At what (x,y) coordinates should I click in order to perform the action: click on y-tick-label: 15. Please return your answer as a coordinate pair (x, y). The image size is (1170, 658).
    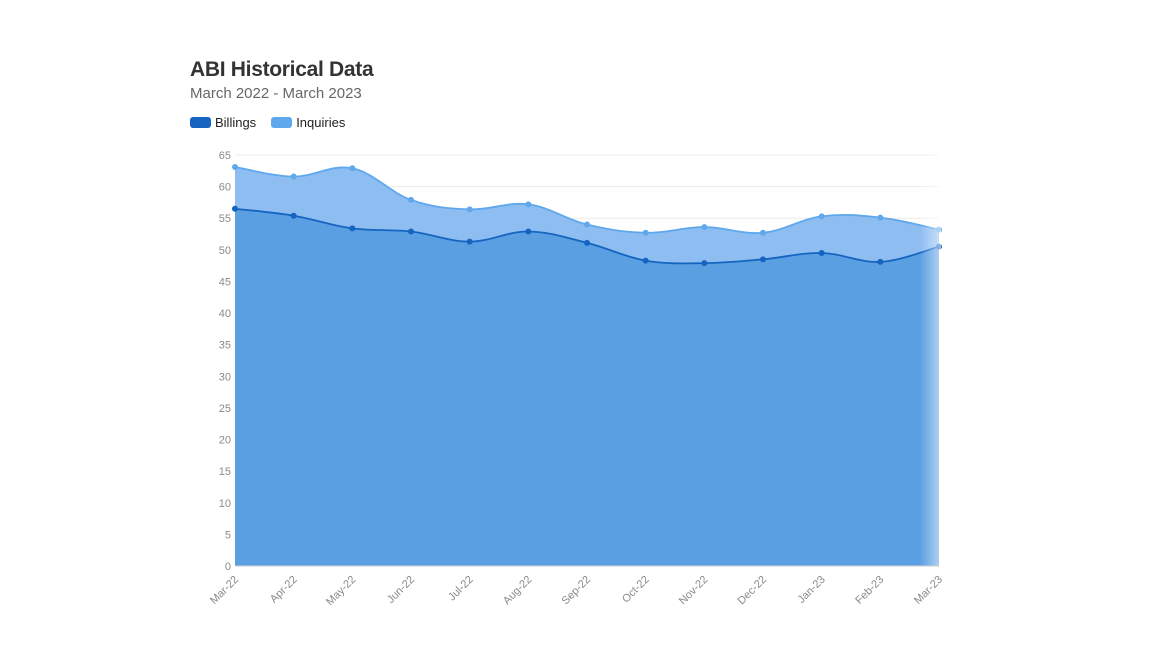
    Looking at the image, I should click on (225, 472).